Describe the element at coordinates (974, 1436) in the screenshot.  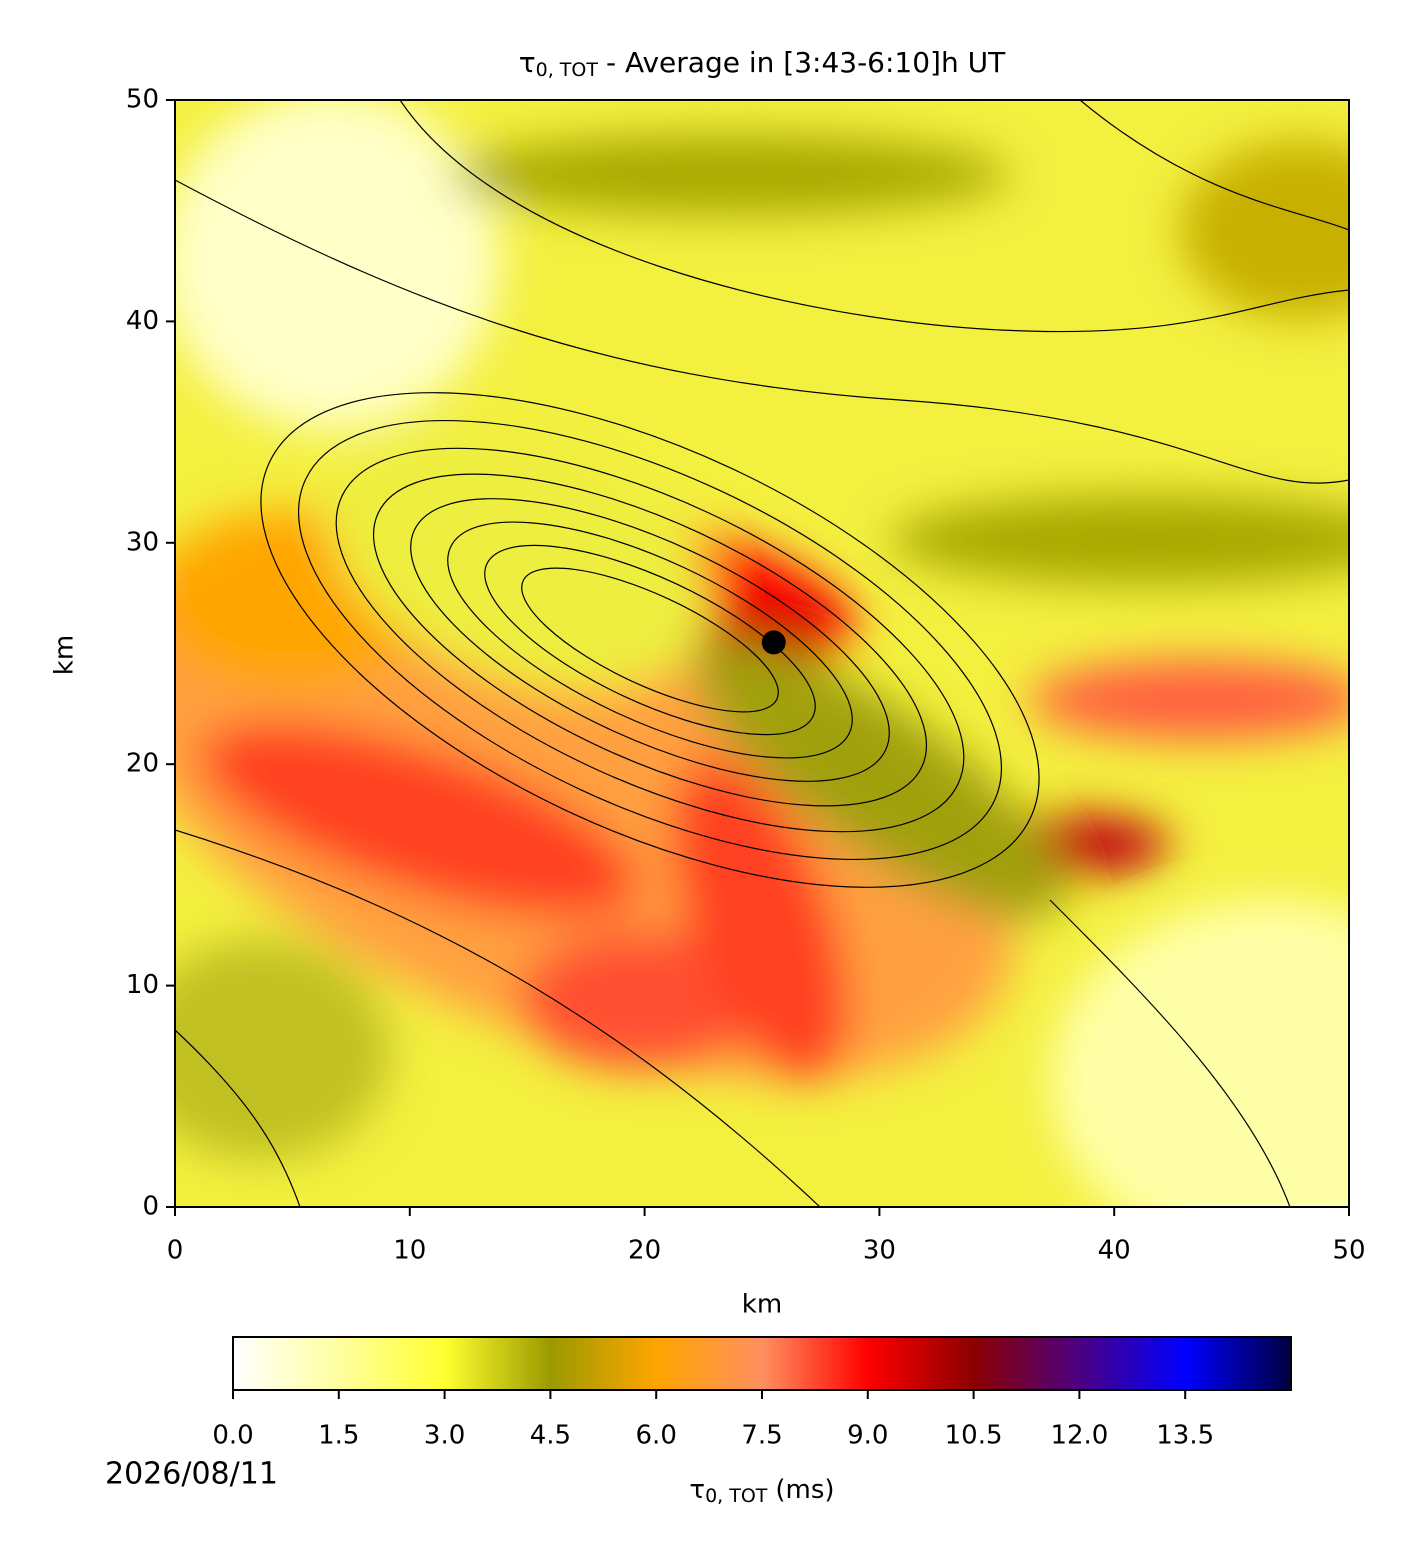
I see `colorbar-tick-label: 10.5` at that location.